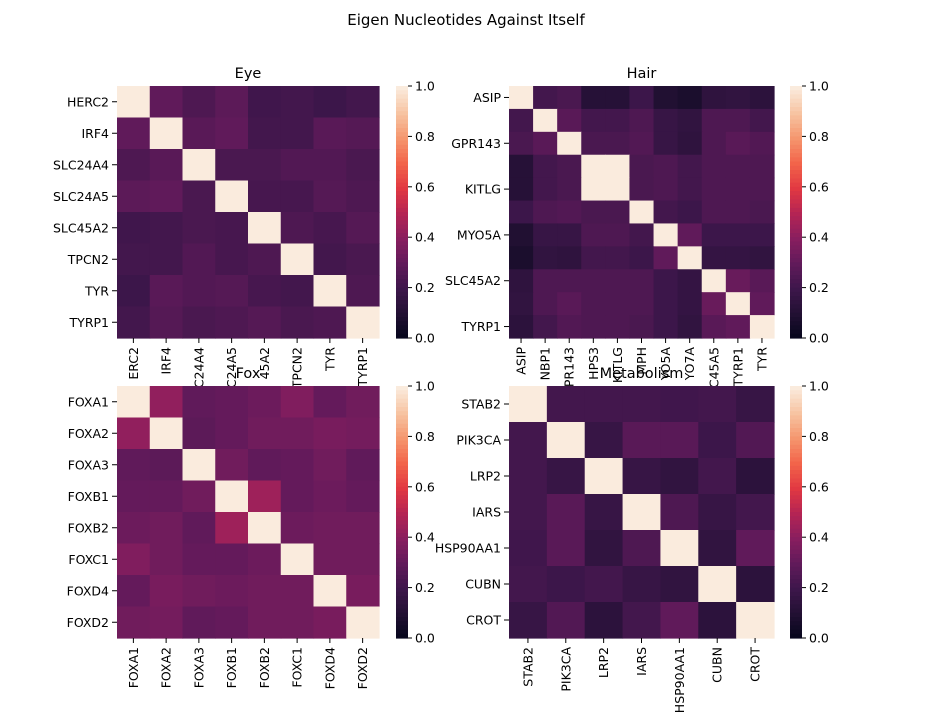 Image resolution: width=932 pixels, height=716 pixels. I want to click on y-tick-label: FOXA1, so click(88, 401).